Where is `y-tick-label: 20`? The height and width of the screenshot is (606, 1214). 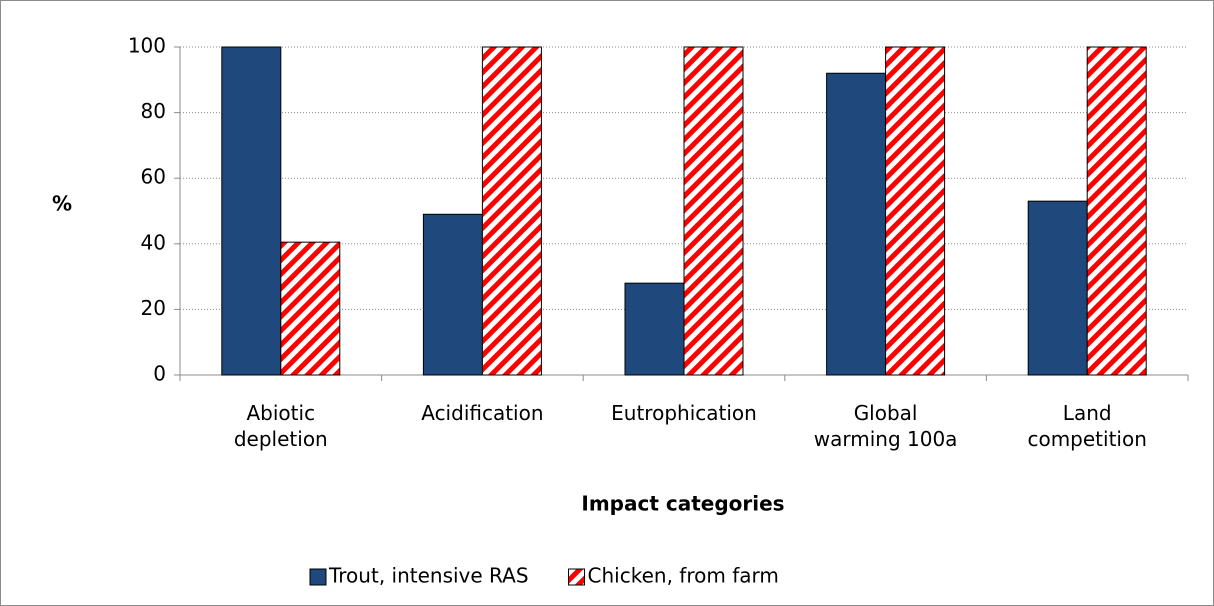 y-tick-label: 20 is located at coordinates (153, 308).